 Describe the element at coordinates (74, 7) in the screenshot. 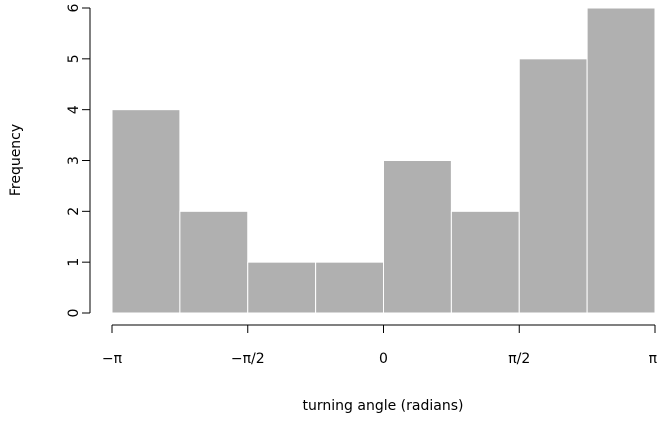

I see `y-tick-label: 6` at that location.